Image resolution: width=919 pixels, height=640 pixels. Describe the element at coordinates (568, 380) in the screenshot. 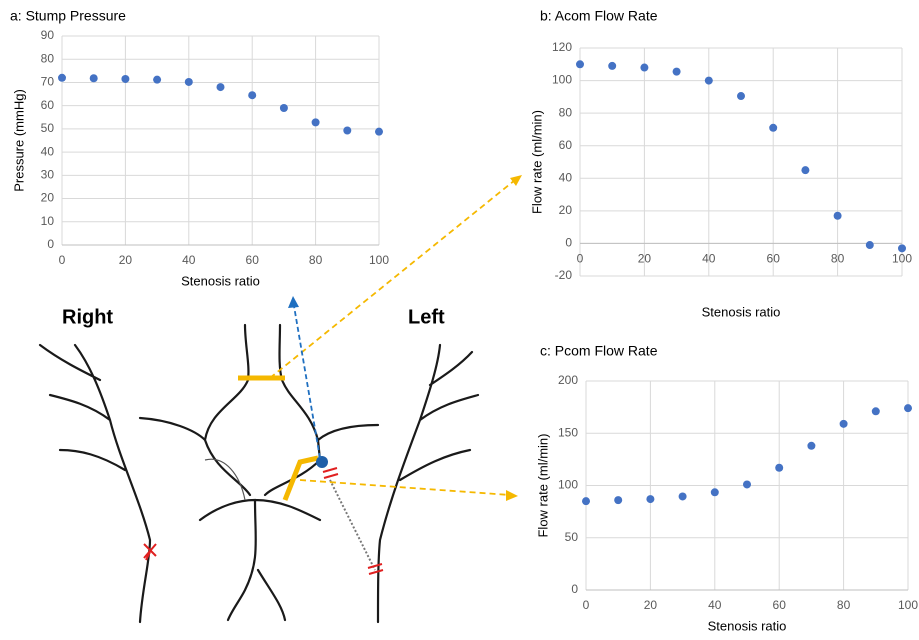

I see `y-tick-label: 200` at that location.